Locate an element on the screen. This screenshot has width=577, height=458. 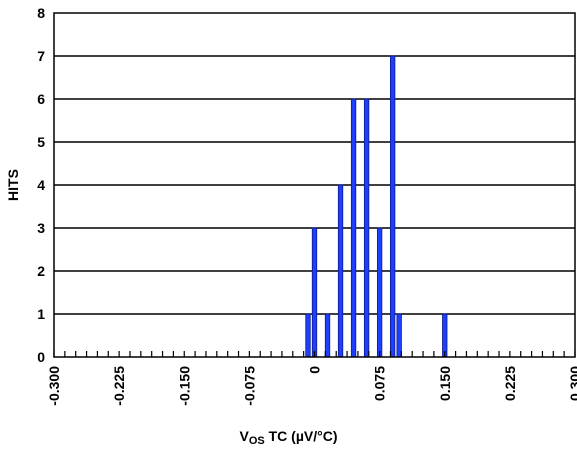
y-tick-label: 4 is located at coordinates (41, 185).